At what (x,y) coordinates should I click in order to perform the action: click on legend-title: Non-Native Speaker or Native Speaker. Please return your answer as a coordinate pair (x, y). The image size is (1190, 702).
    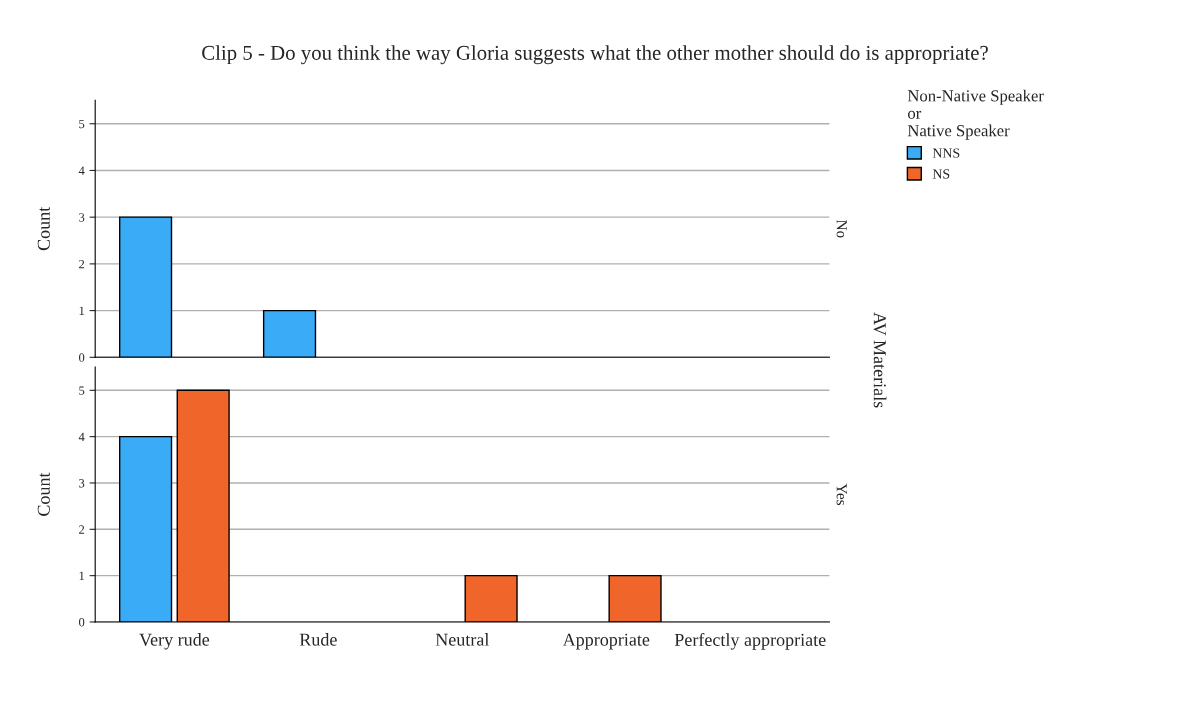
    Looking at the image, I should click on (975, 114).